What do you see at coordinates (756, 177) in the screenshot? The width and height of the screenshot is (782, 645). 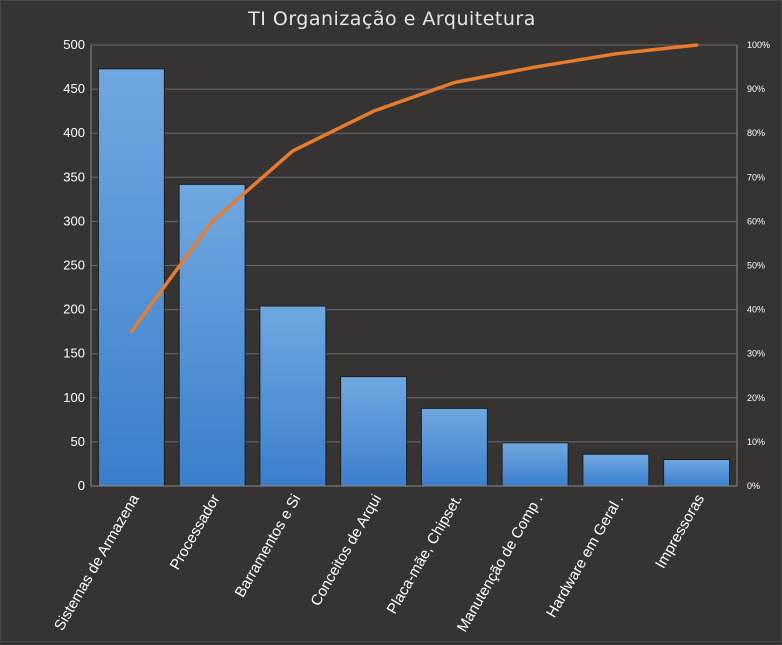 I see `y2-tick-label: 70%` at bounding box center [756, 177].